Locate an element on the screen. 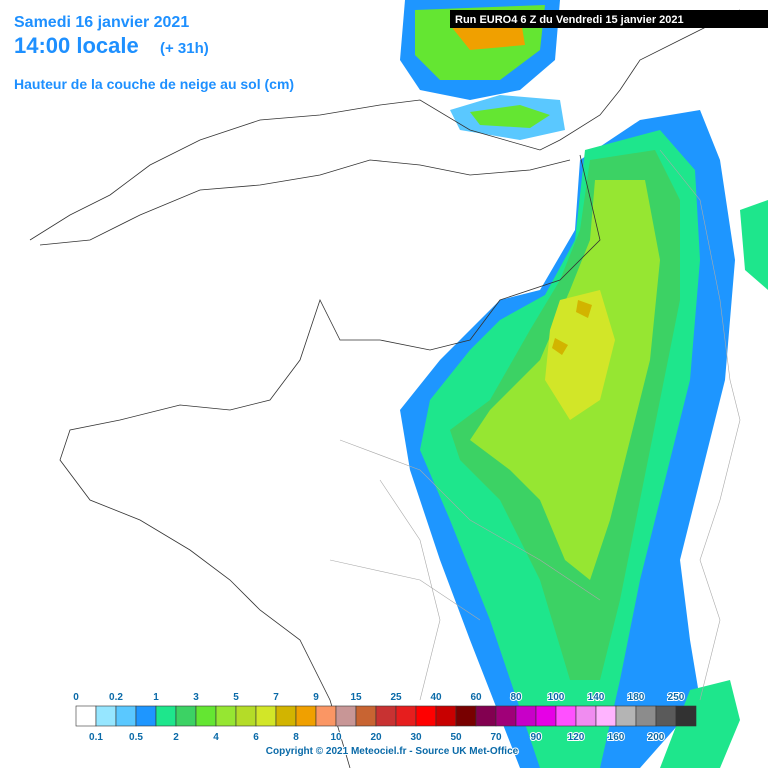 This screenshot has height=768, width=768. legend-label: 40 is located at coordinates (436, 697).